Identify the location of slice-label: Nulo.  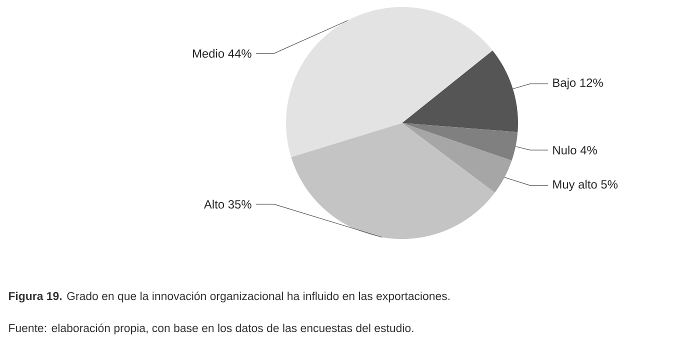
(564, 150).